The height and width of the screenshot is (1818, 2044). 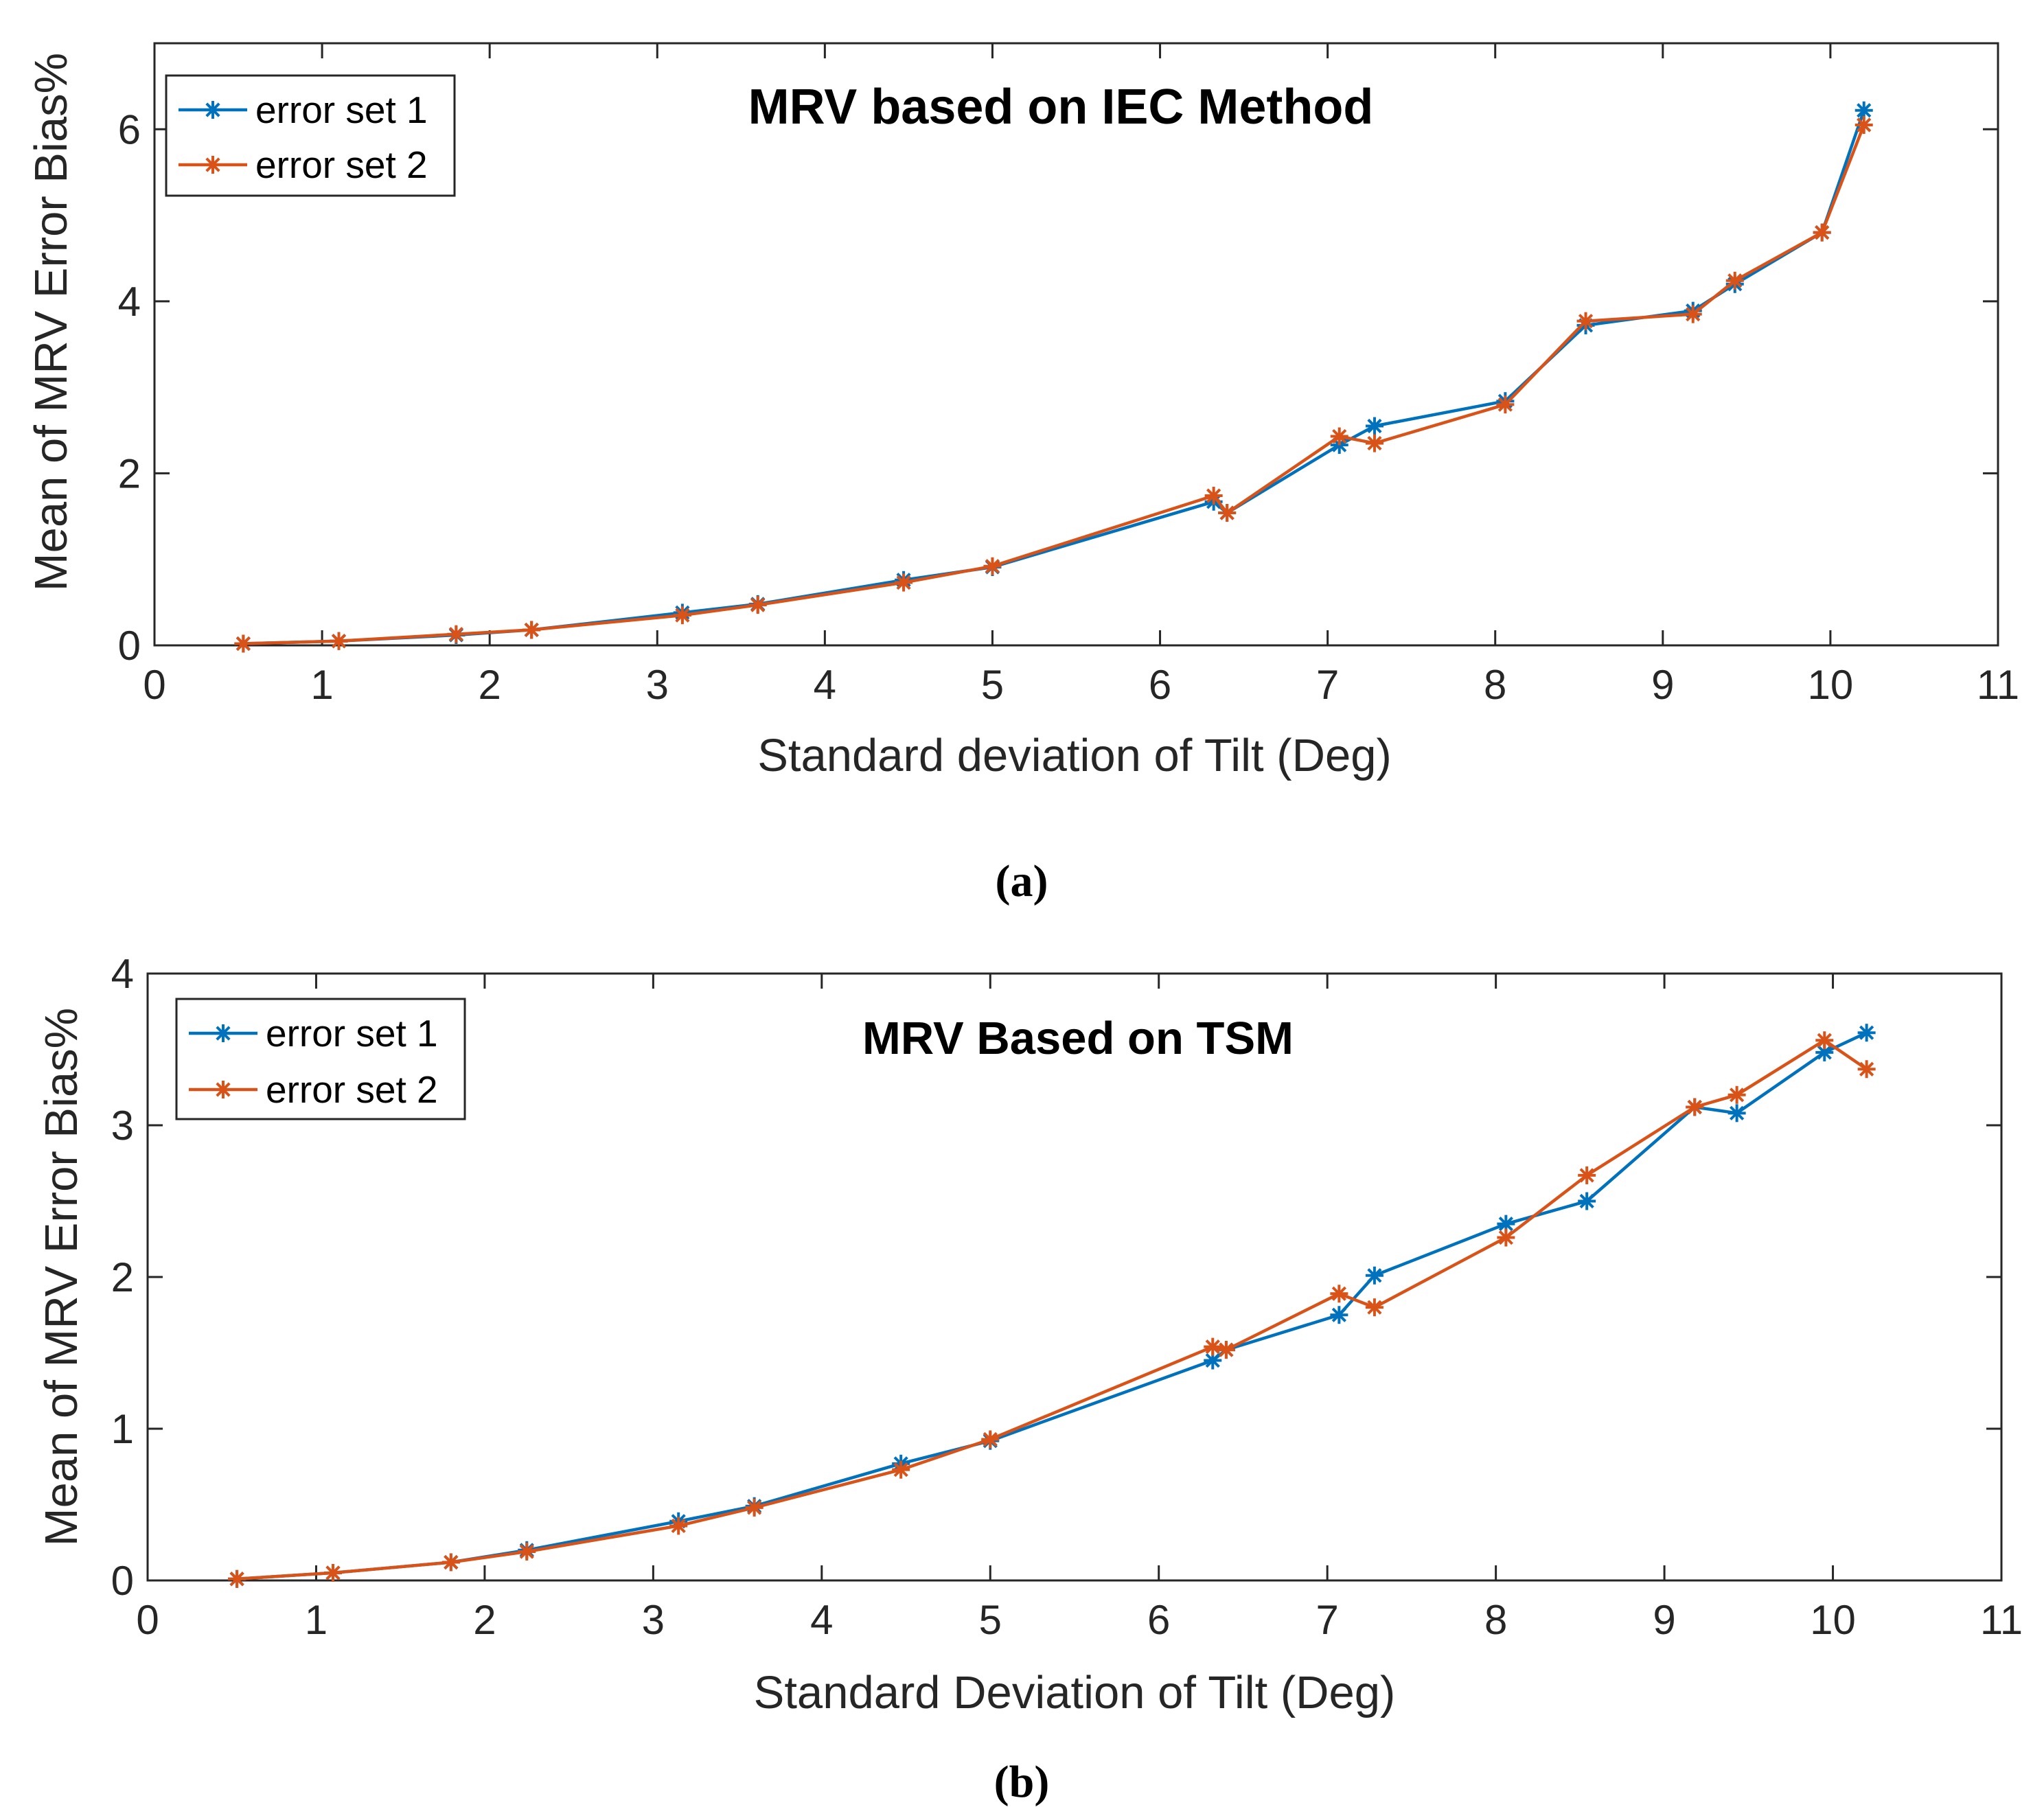 What do you see at coordinates (122, 1429) in the screenshot?
I see `y-tick-label: 1` at bounding box center [122, 1429].